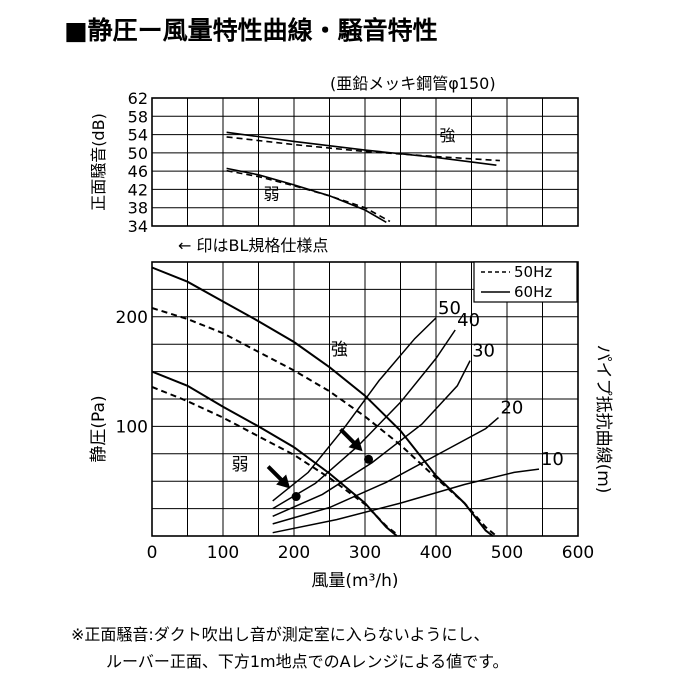 This screenshot has width=700, height=700. Describe the element at coordinates (436, 553) in the screenshot. I see `x-tick-label: 400` at that location.